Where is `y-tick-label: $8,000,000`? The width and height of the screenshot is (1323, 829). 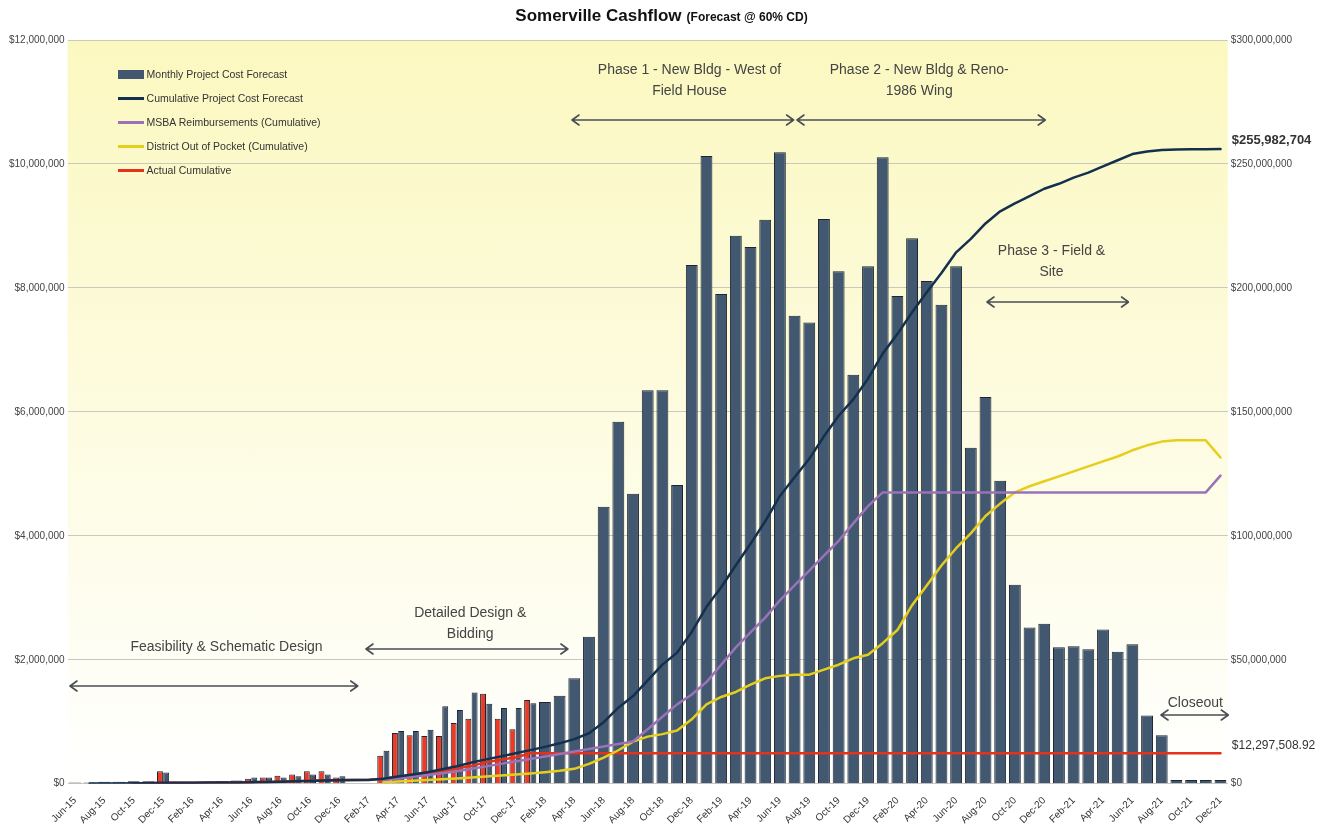
y-tick-label: $8,000,000 is located at coordinates (40, 287).